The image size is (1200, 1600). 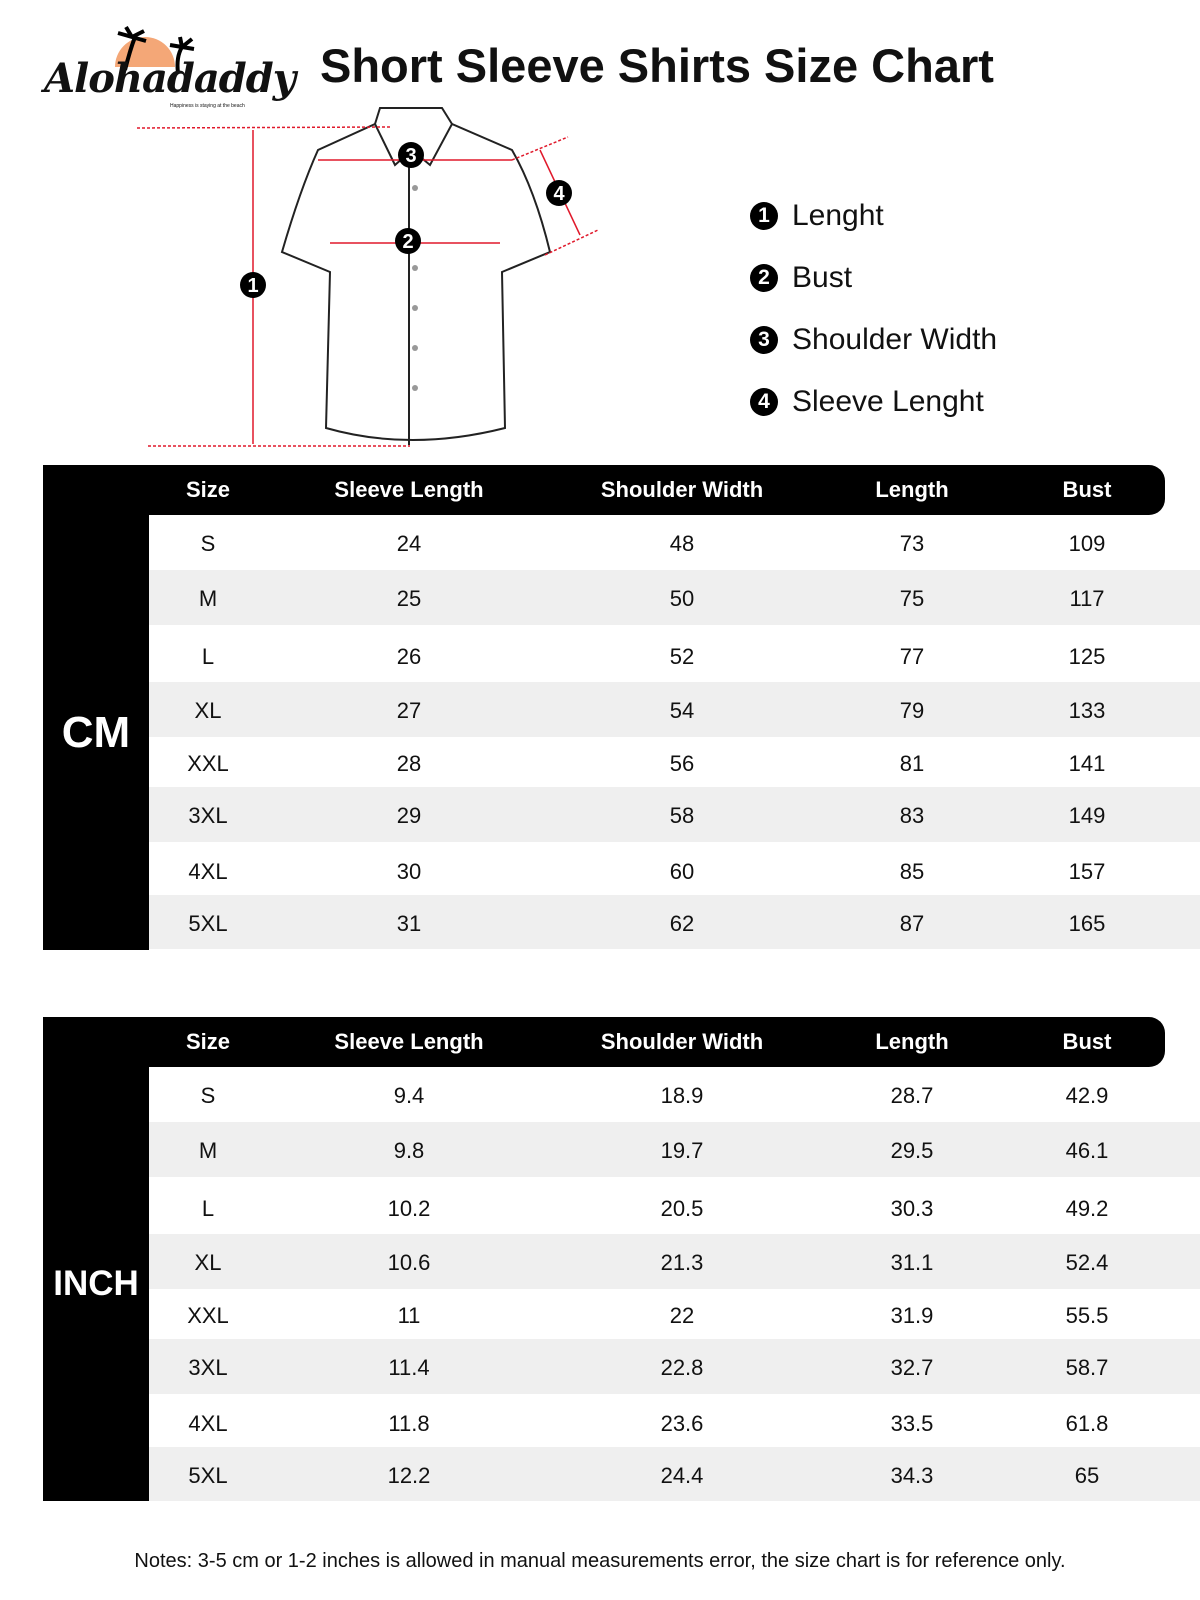 What do you see at coordinates (912, 1368) in the screenshot?
I see `table-cell: 32.7` at bounding box center [912, 1368].